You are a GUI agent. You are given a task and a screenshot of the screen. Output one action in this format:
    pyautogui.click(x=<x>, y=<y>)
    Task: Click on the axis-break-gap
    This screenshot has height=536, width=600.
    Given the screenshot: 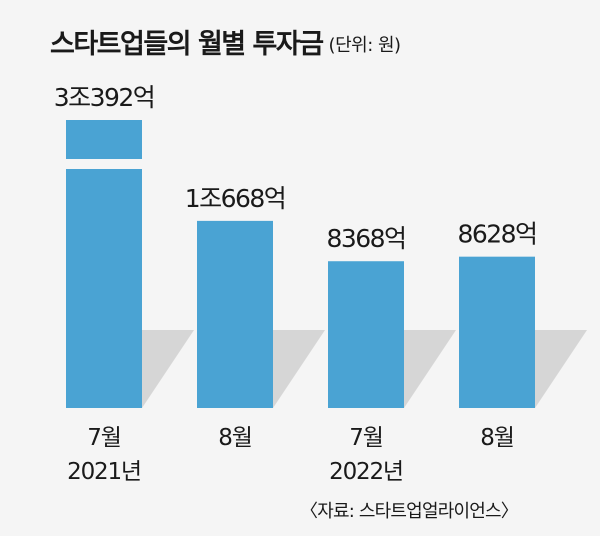 What is the action you would take?
    pyautogui.click(x=104, y=164)
    